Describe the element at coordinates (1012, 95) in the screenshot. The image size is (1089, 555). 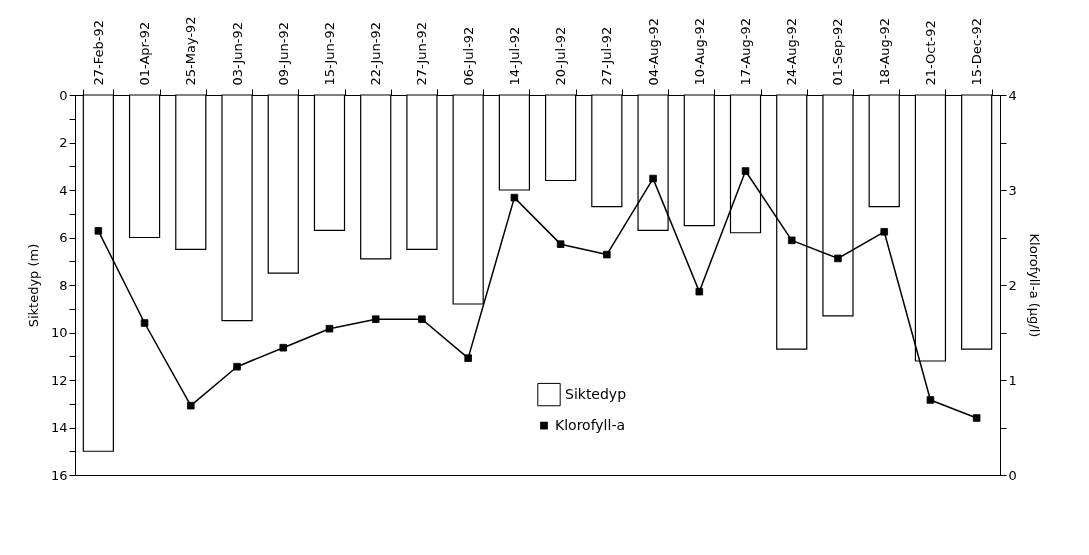
I see `y2-tick-label: 4` at that location.